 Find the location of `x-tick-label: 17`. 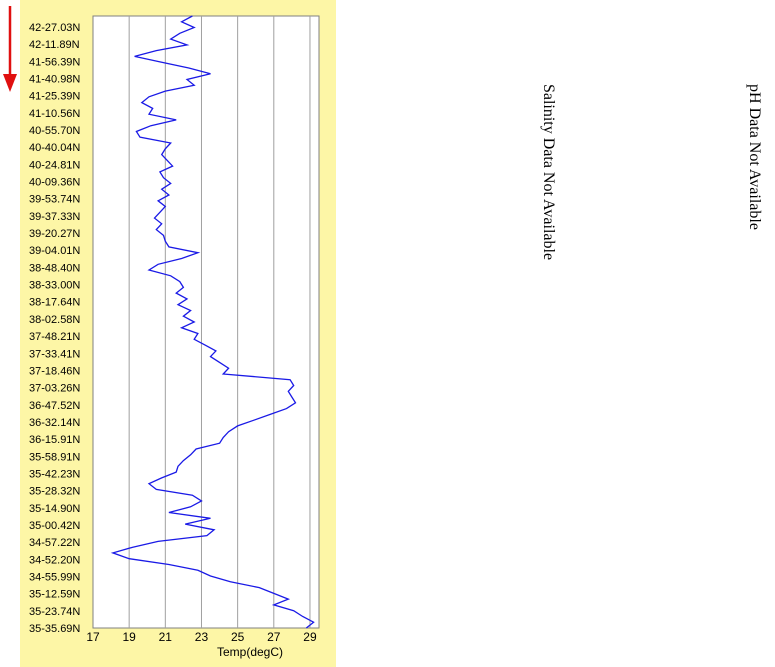

x-tick-label: 17 is located at coordinates (93, 637).